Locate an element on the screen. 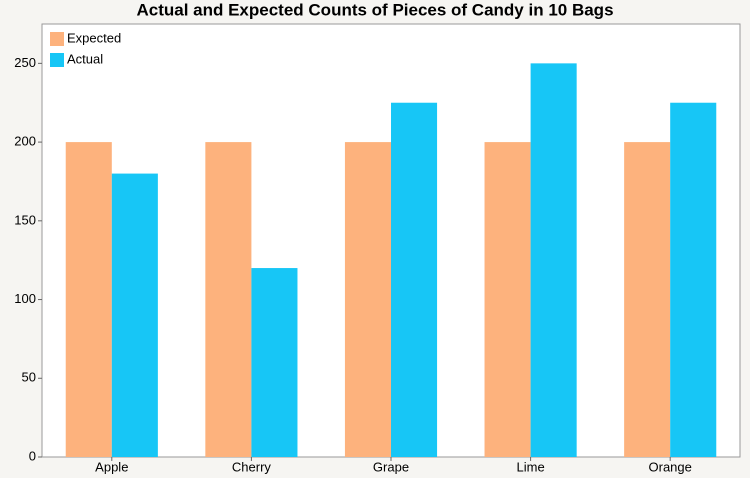  x-tick-label: Grape is located at coordinates (391, 466).